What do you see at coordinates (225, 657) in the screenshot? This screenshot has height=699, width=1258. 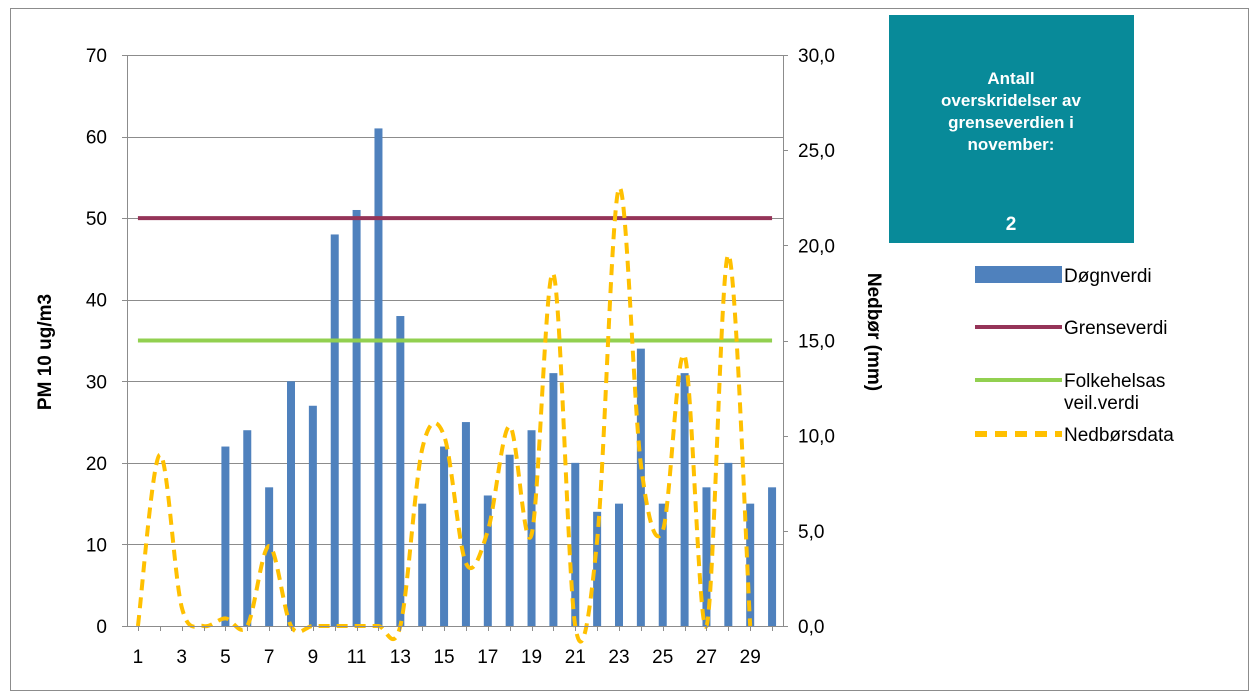 I see `x-tick-label-2: 5` at bounding box center [225, 657].